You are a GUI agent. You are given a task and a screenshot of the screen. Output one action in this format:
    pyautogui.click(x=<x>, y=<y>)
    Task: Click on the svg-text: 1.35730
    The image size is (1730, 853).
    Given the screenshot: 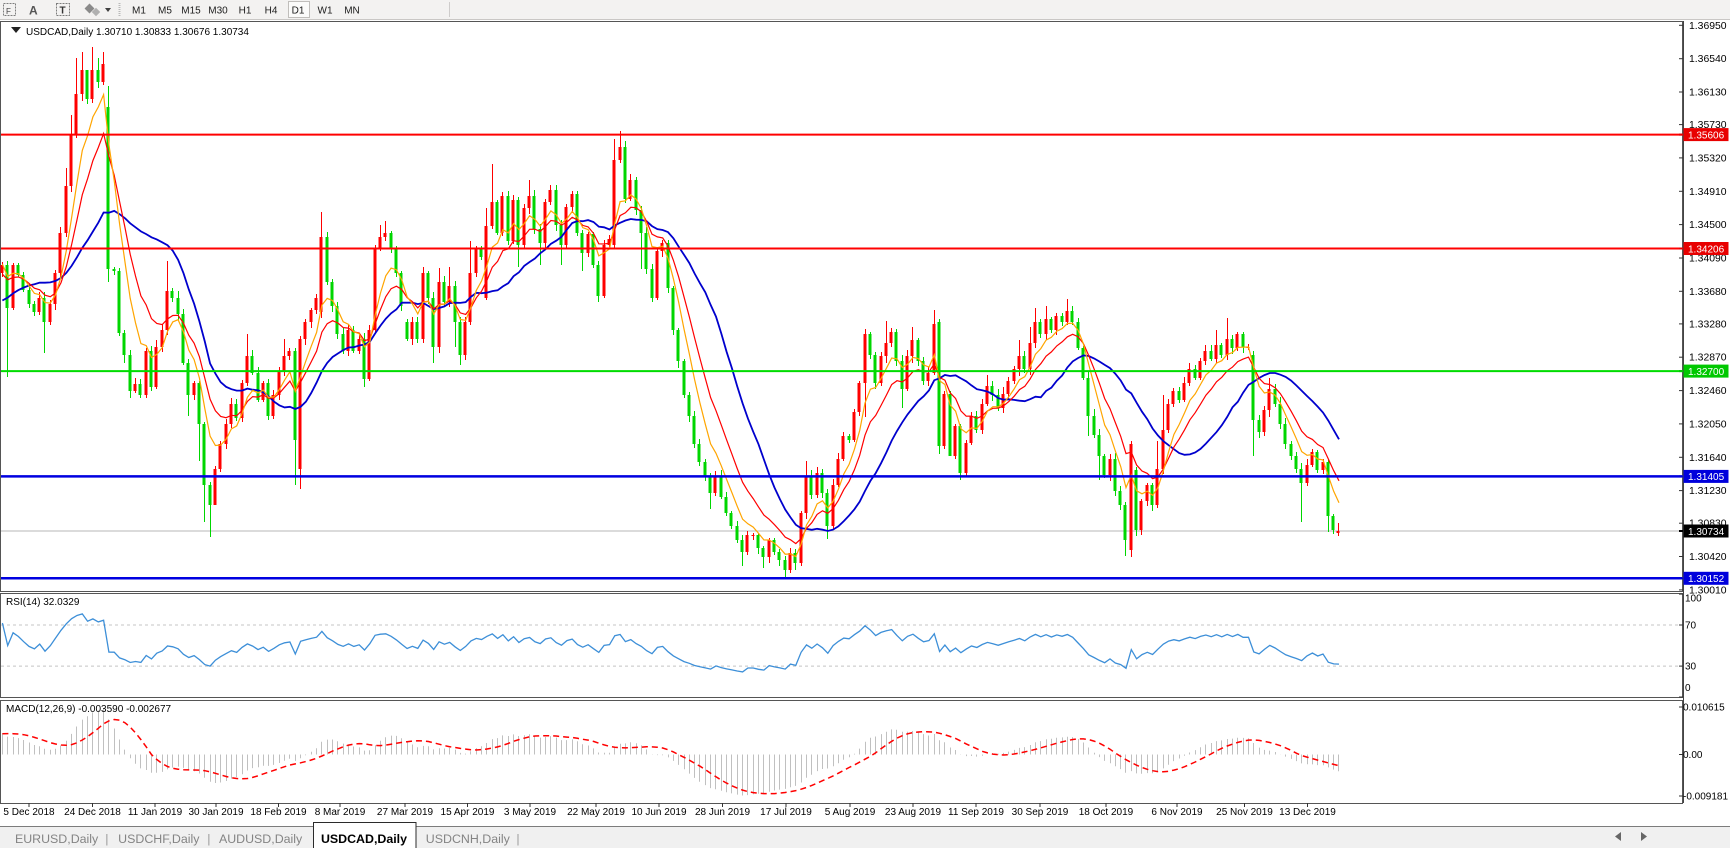 What is the action you would take?
    pyautogui.click(x=1708, y=125)
    